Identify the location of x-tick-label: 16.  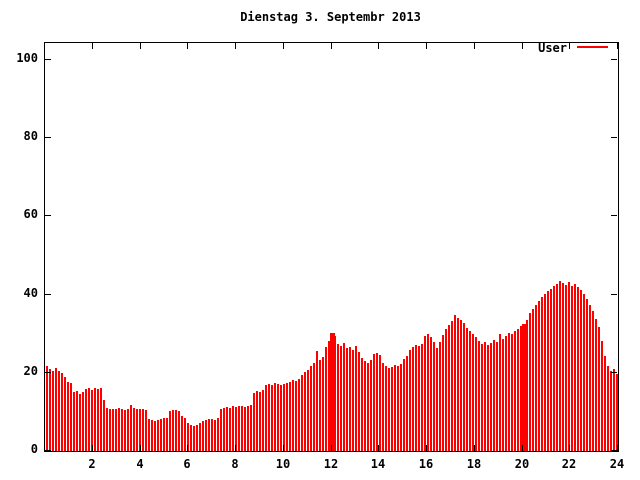
(426, 464).